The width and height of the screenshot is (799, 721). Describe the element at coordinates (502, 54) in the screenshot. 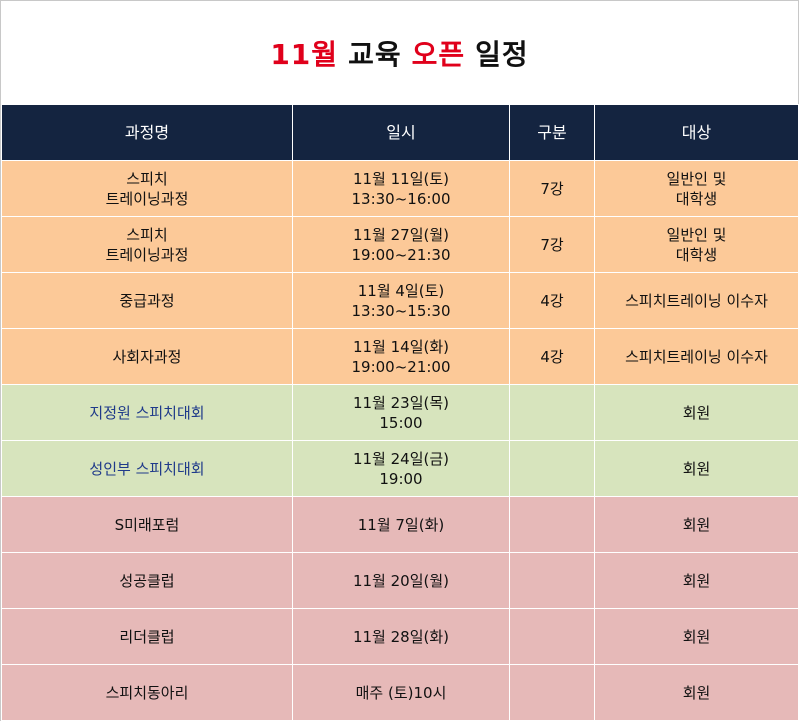

I see `title-schedule: 일정` at that location.